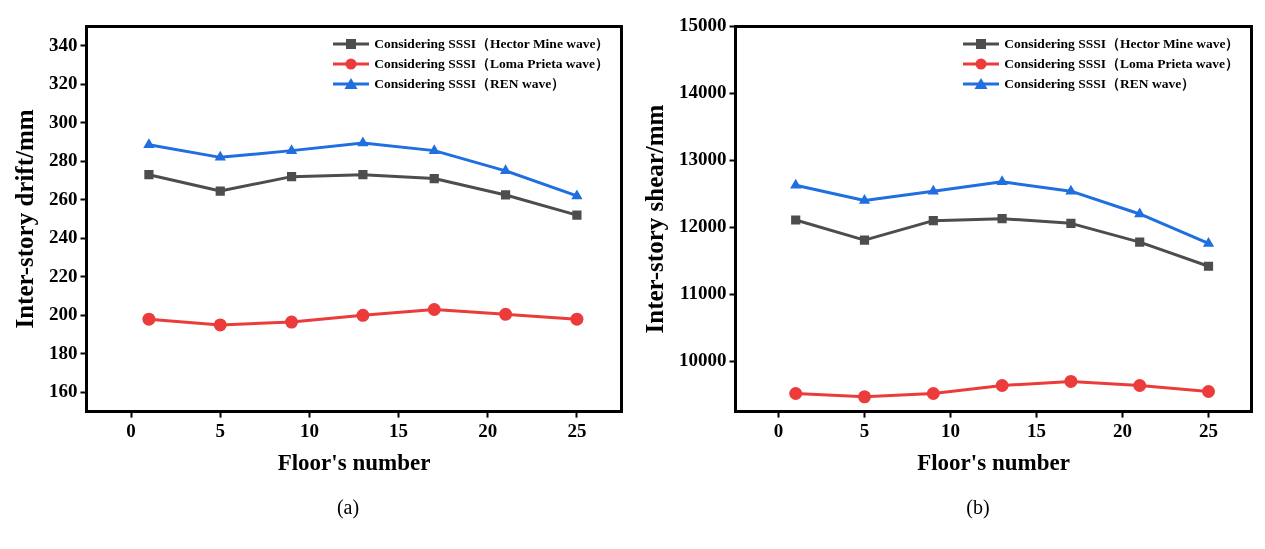 This screenshot has height=549, width=1265. I want to click on y-tick-label: 180, so click(63, 352).